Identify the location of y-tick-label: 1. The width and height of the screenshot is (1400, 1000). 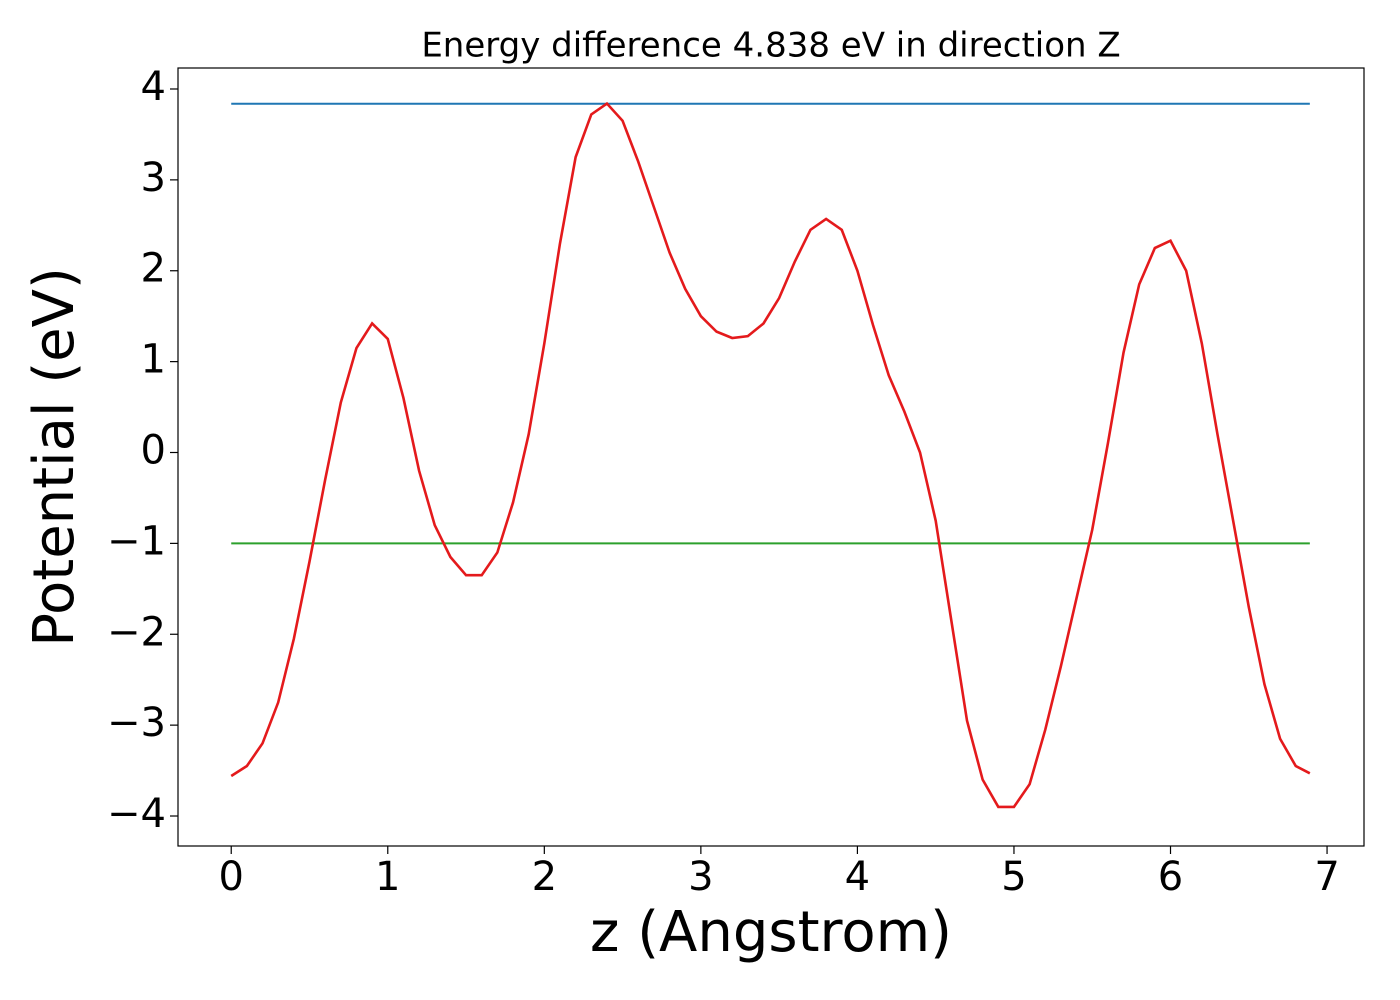
(153, 360).